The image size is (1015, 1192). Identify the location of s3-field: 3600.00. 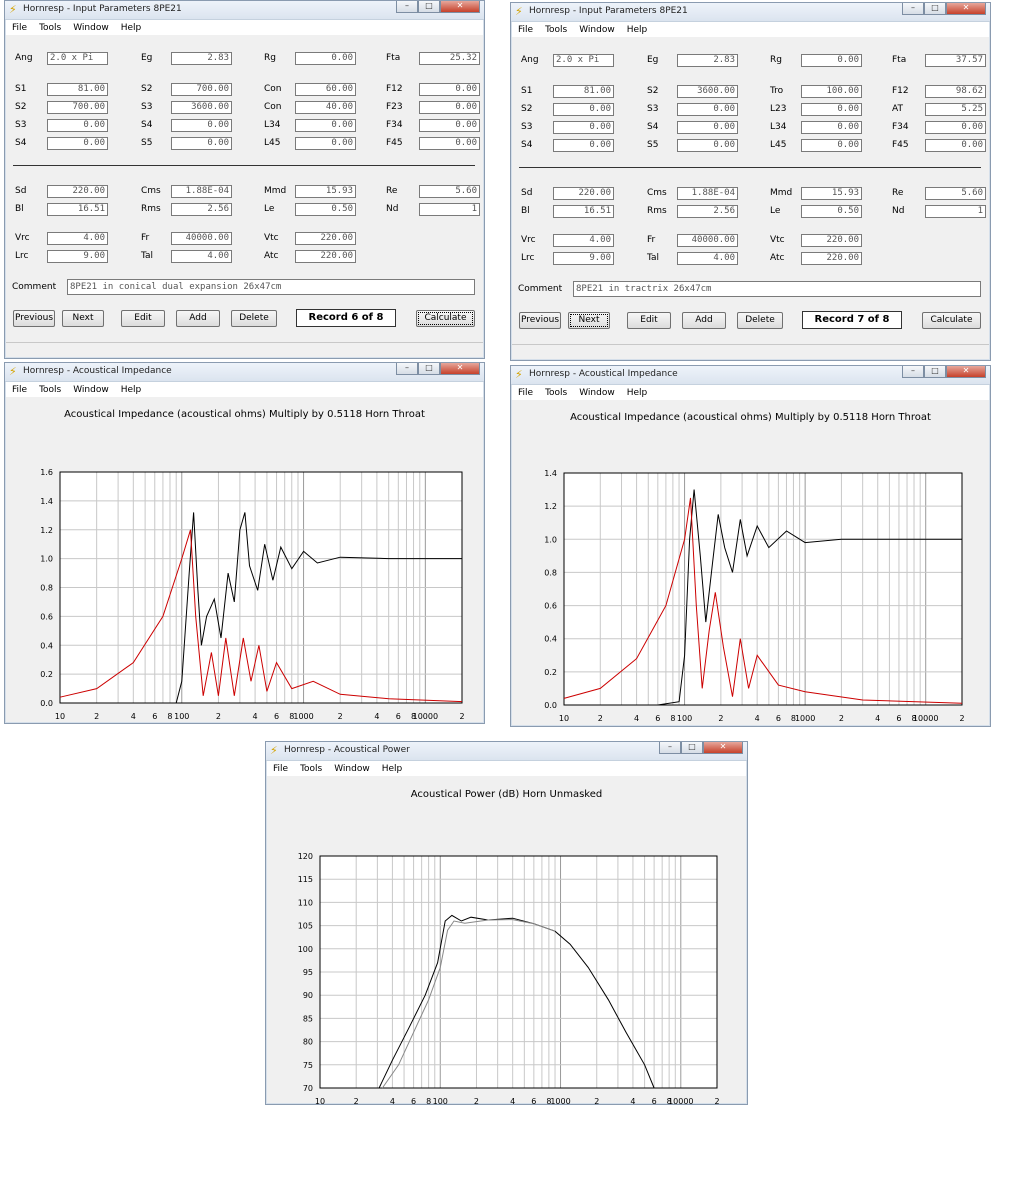
(201, 107).